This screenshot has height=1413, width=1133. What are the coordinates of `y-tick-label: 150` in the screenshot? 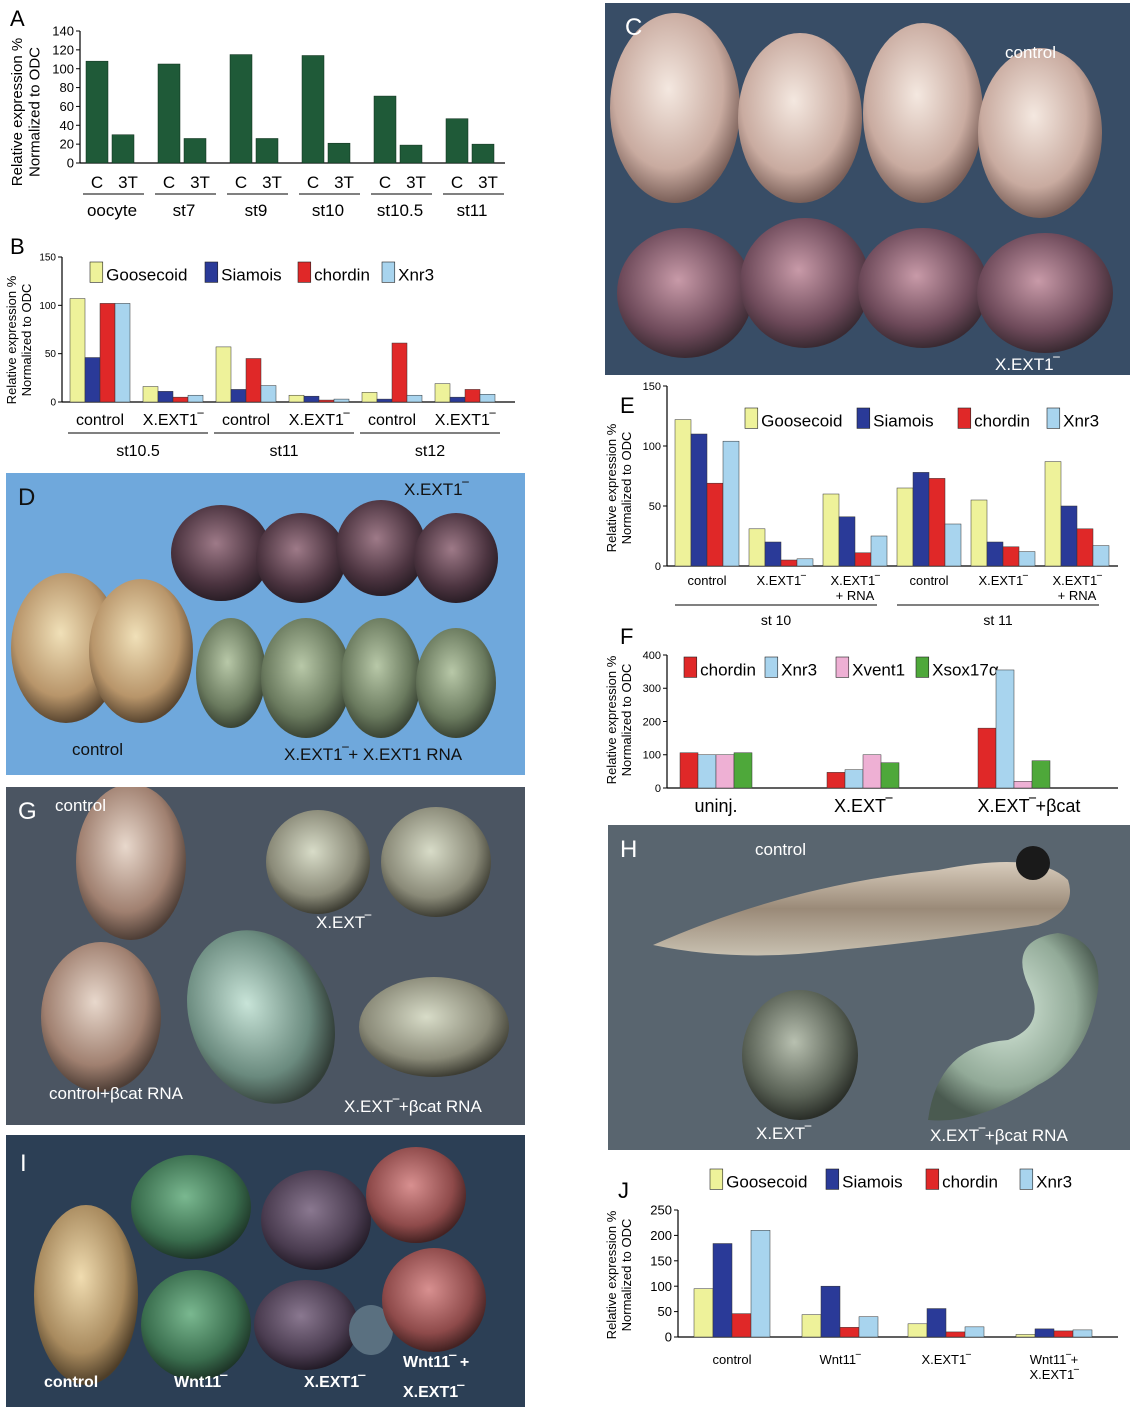 It's located at (47, 258).